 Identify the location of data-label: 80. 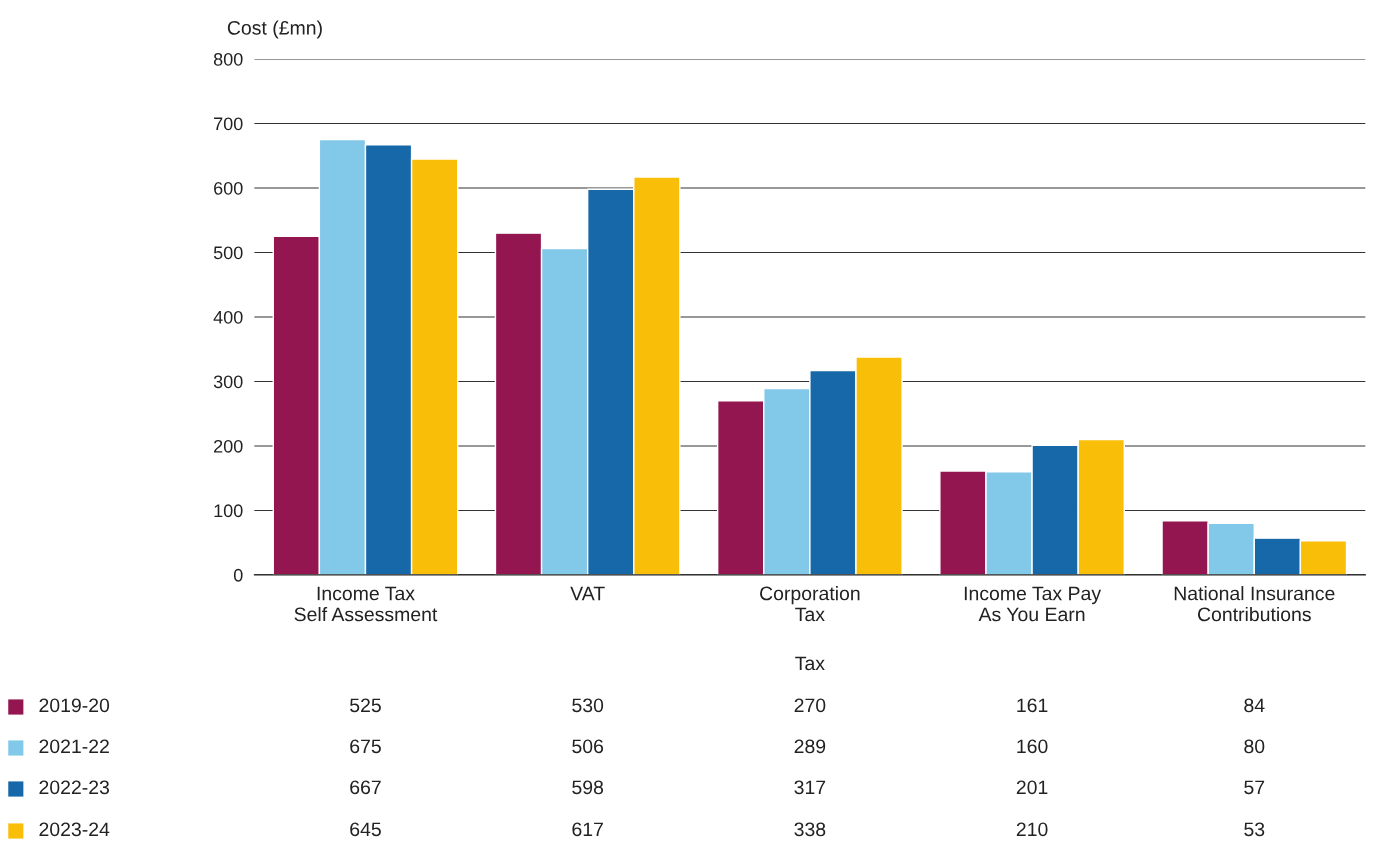
(1254, 746).